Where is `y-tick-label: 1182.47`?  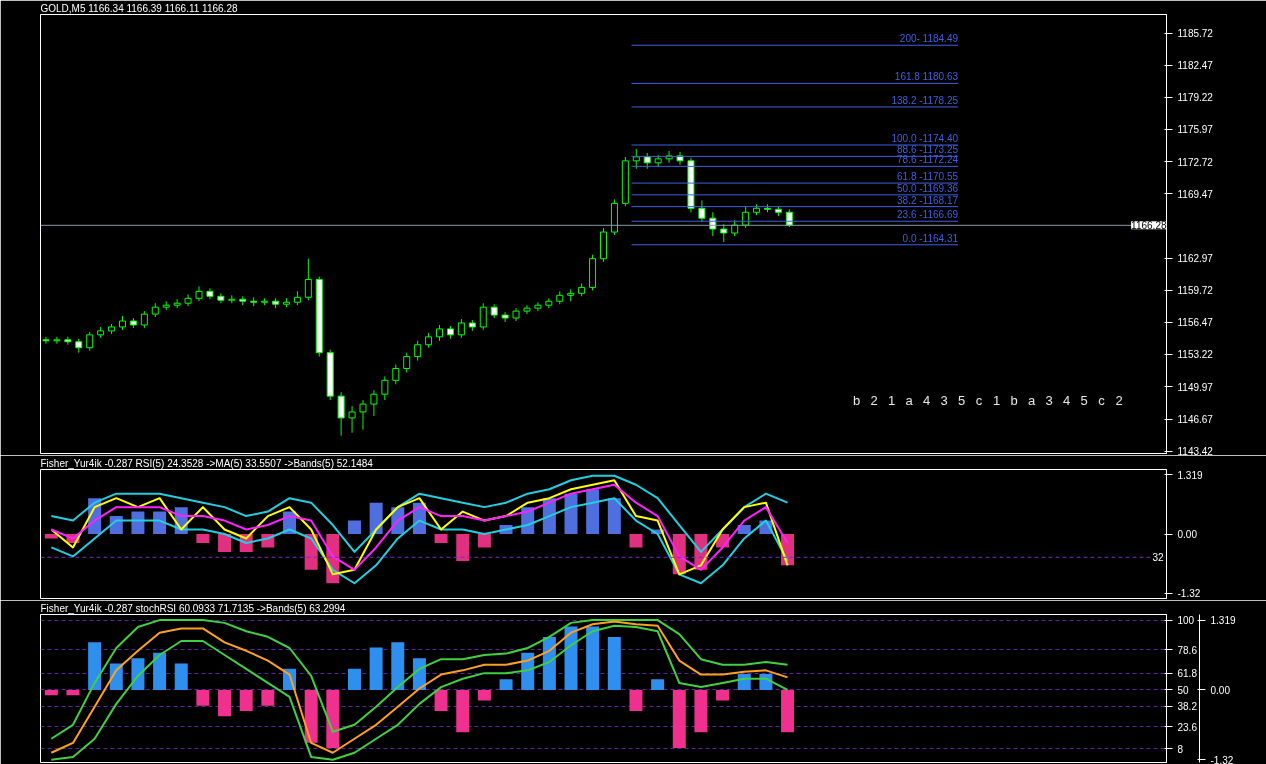 y-tick-label: 1182.47 is located at coordinates (1195, 66).